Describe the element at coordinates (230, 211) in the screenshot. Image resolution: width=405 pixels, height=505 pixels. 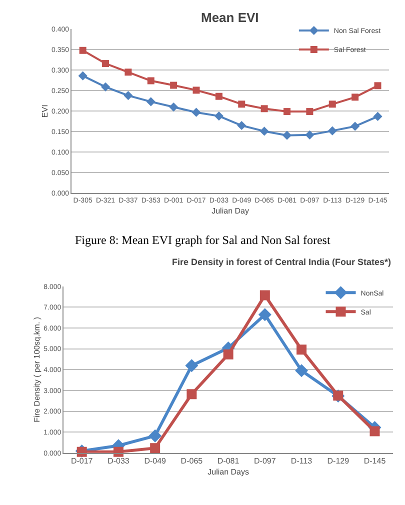
I see `x-axis-title: Julian Day` at that location.